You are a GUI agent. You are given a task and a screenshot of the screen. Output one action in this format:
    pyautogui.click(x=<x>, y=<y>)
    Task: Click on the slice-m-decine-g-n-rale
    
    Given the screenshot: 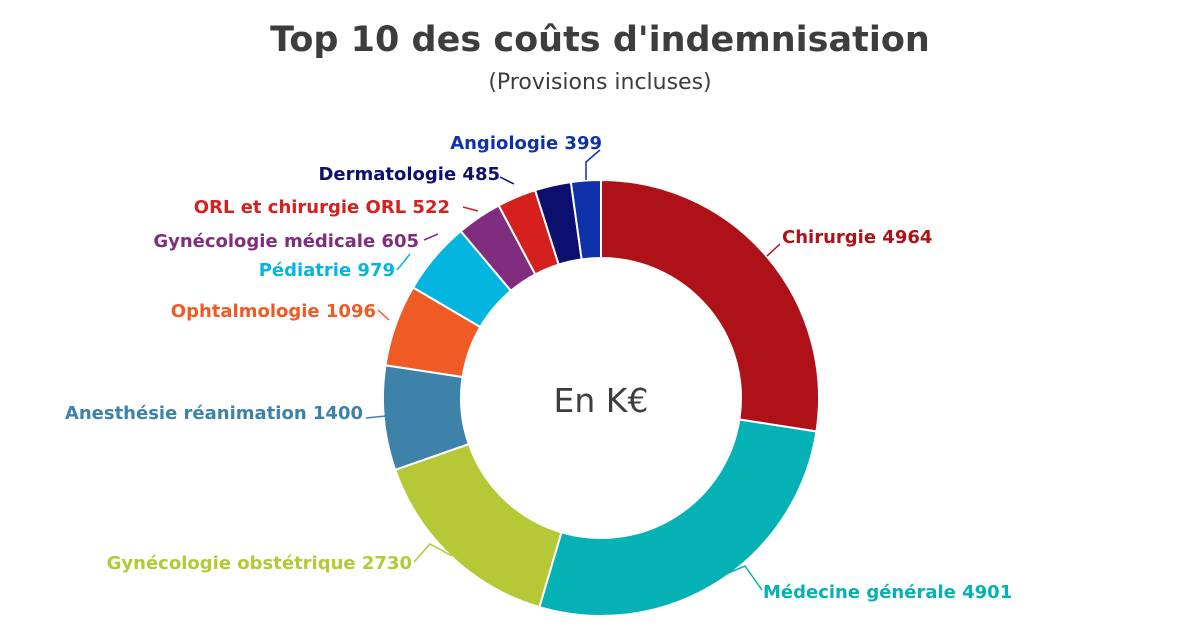 What is the action you would take?
    pyautogui.click(x=678, y=517)
    